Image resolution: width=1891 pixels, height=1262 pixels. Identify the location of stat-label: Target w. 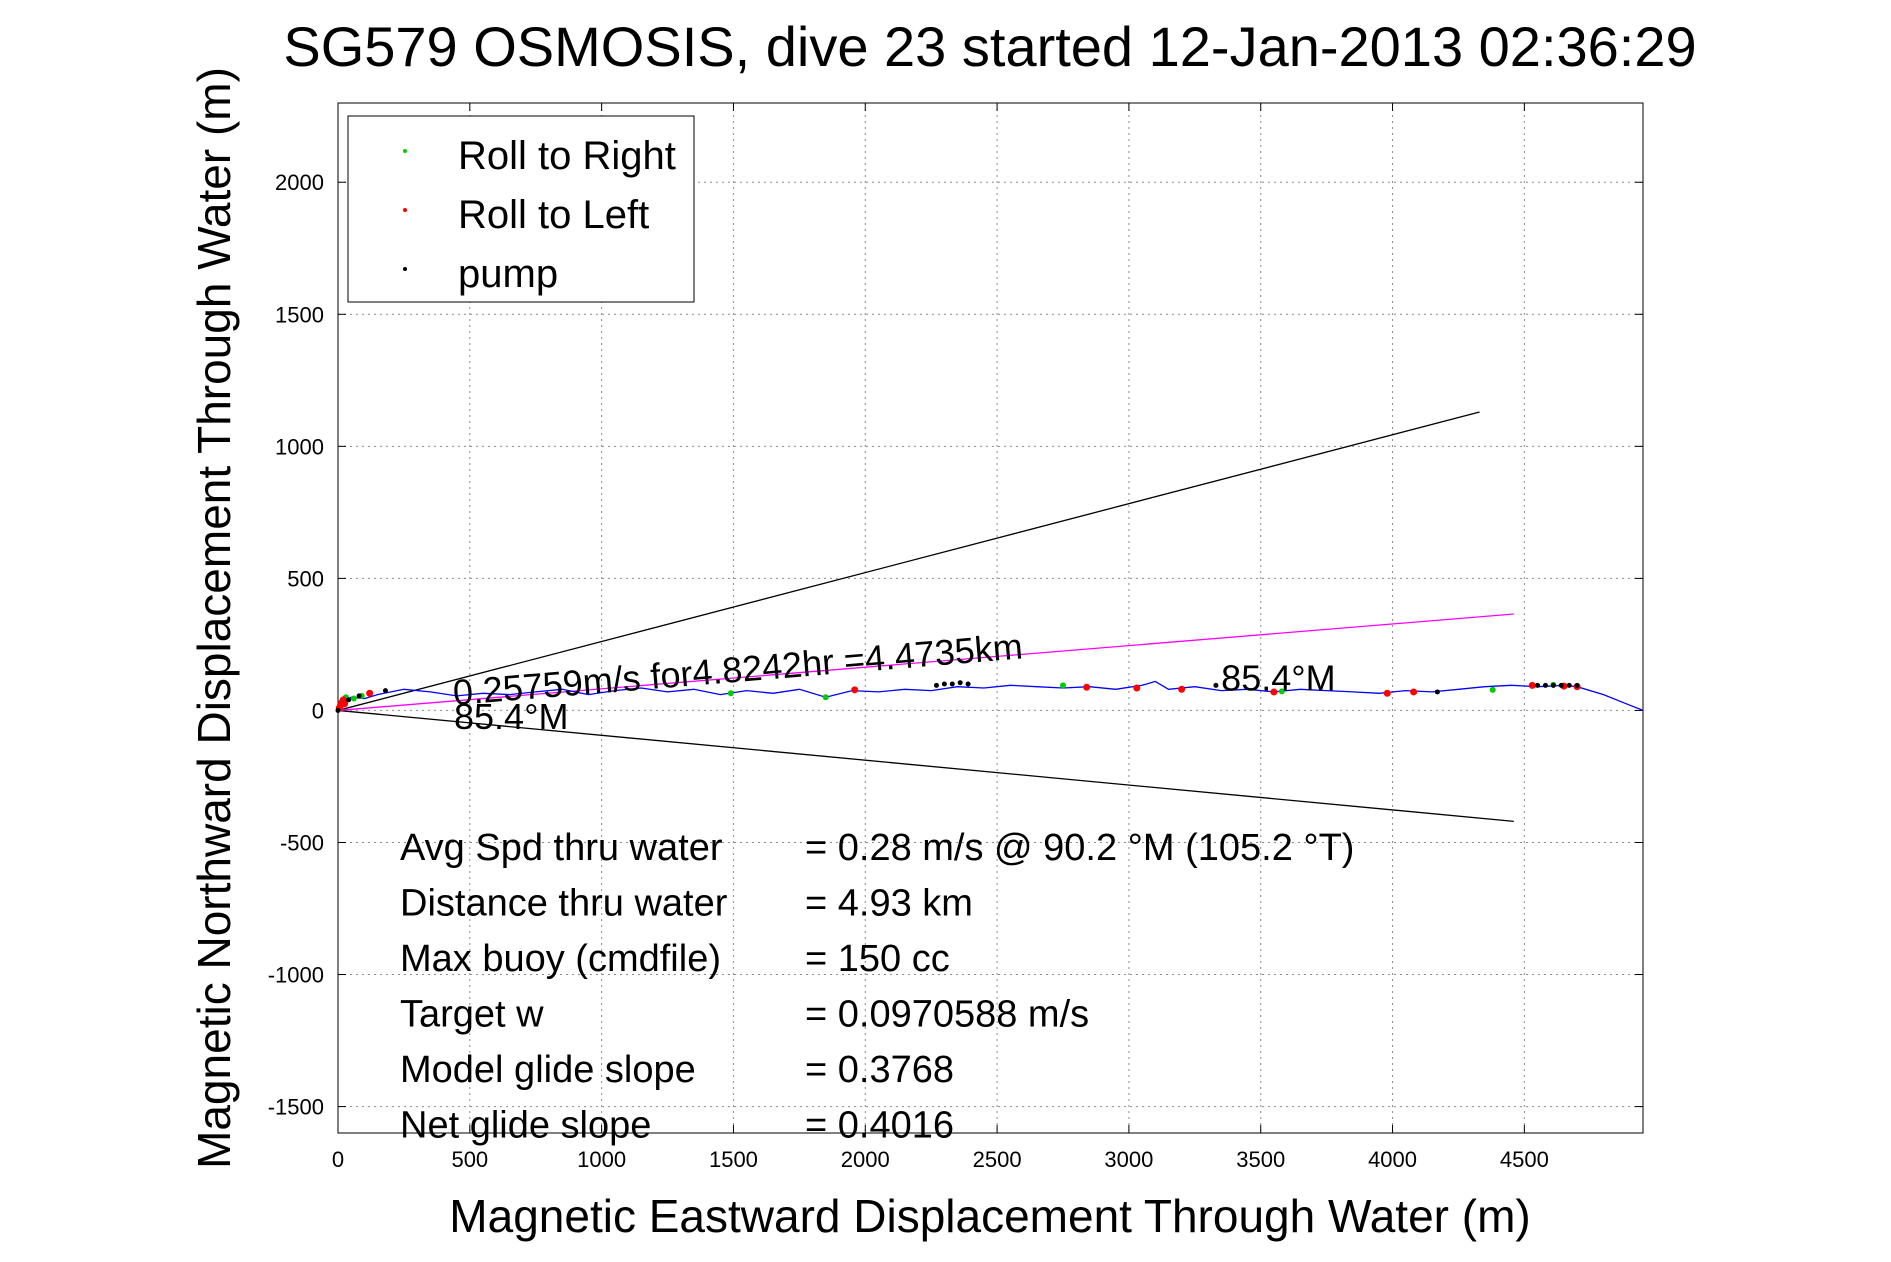
(472, 1015).